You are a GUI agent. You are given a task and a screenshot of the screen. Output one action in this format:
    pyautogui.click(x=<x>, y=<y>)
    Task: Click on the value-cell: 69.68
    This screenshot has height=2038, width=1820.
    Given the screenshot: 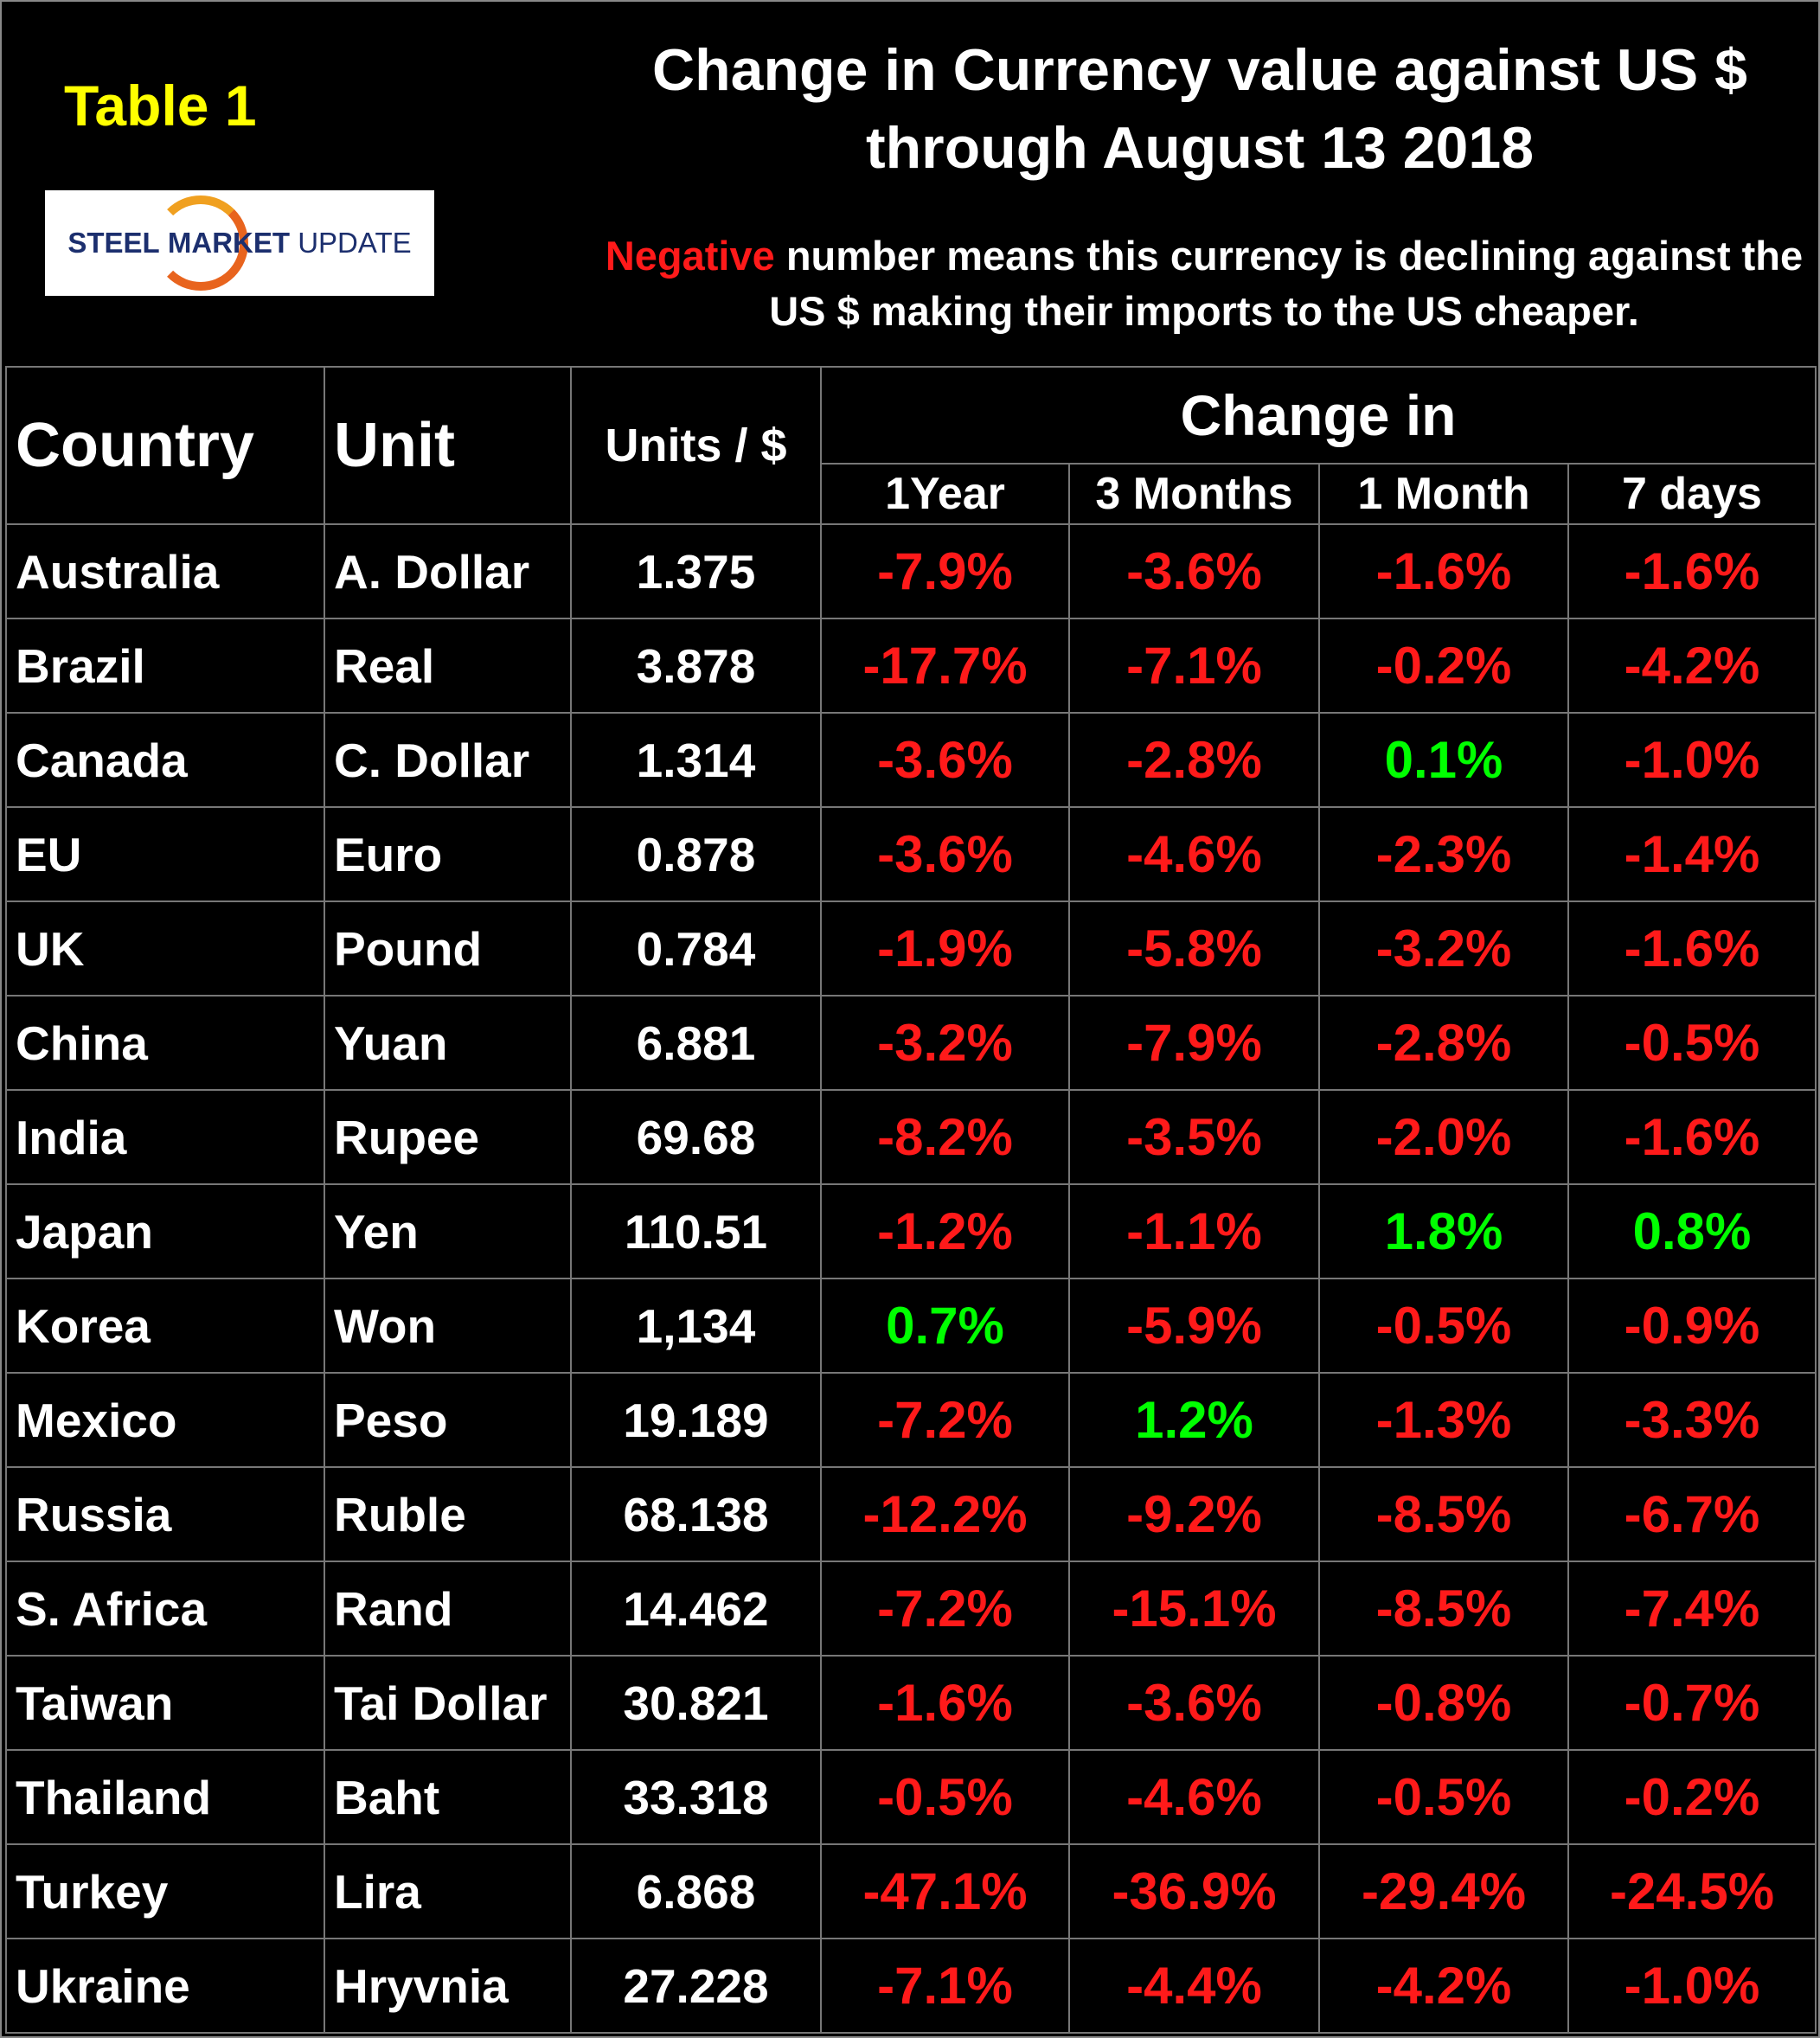 What is the action you would take?
    pyautogui.click(x=696, y=1137)
    